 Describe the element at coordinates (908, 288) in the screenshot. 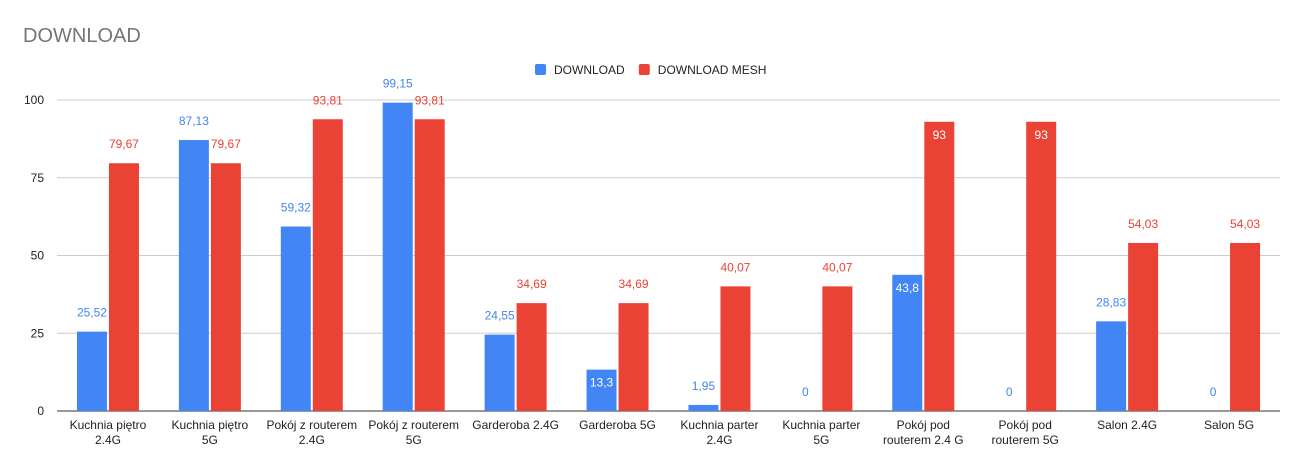

I see `data-label: 43,8` at that location.